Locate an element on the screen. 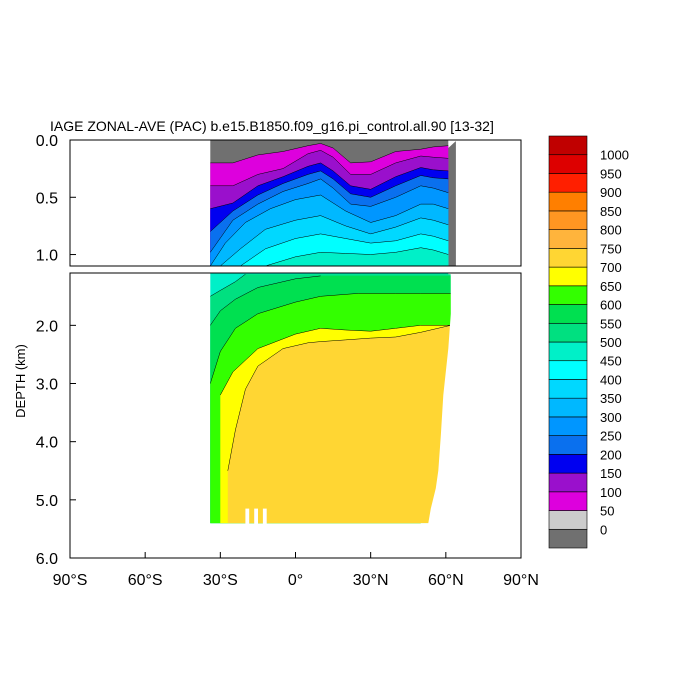 The height and width of the screenshot is (700, 700). upper-panel-frame is located at coordinates (295, 203).